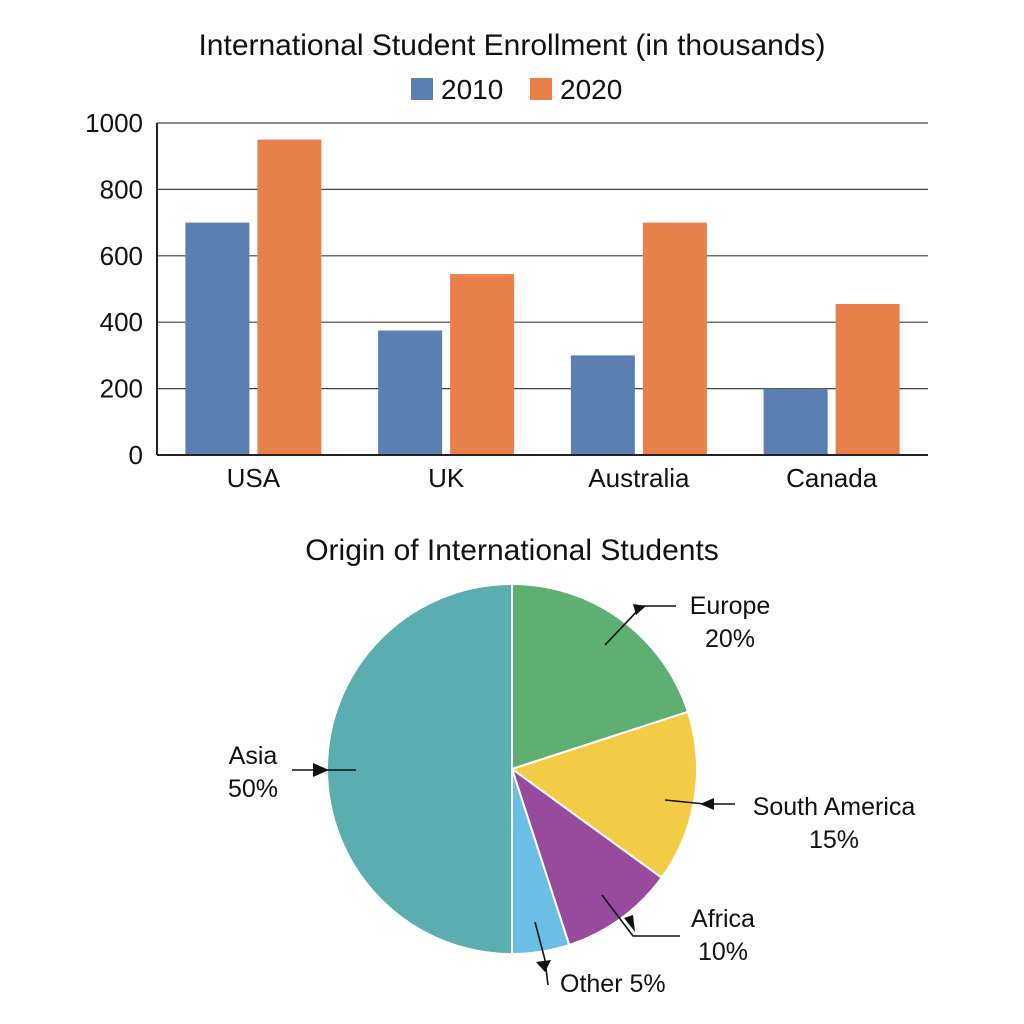  Describe the element at coordinates (253, 789) in the screenshot. I see `asia-value: 50%` at that location.